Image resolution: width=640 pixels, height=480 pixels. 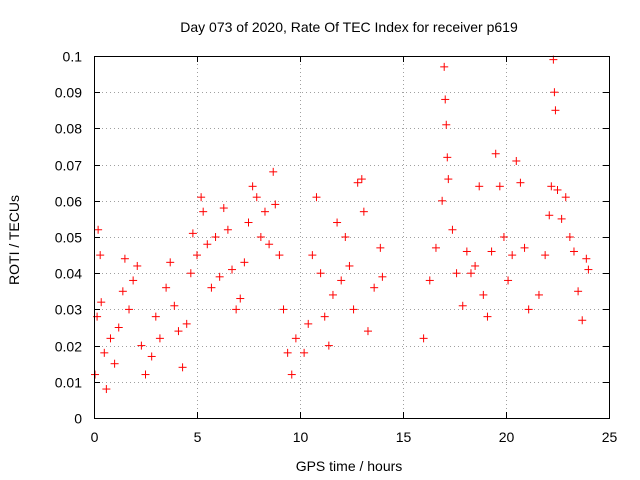 I want to click on x-tick-label: 25, so click(x=610, y=437).